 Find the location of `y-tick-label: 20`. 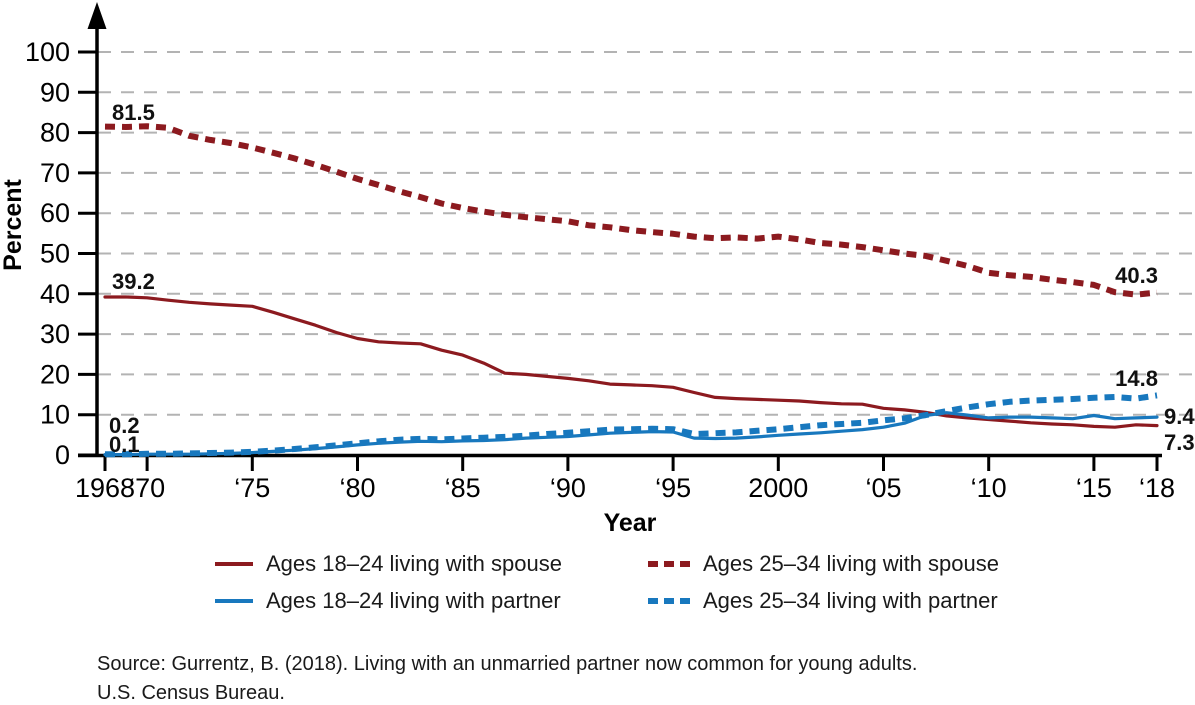

y-tick-label: 20 is located at coordinates (55, 374).